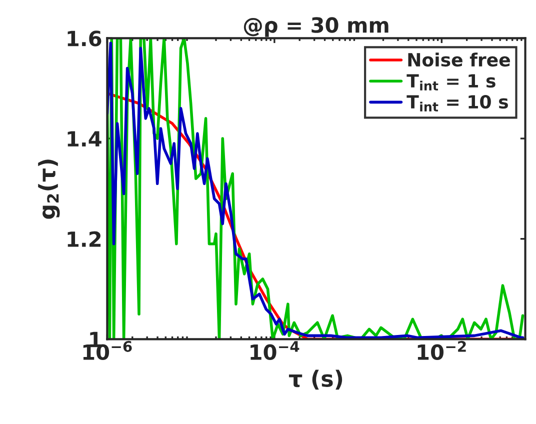  What do you see at coordinates (316, 27) in the screenshot?
I see `chart-title: @ρ = 30 mm` at bounding box center [316, 27].